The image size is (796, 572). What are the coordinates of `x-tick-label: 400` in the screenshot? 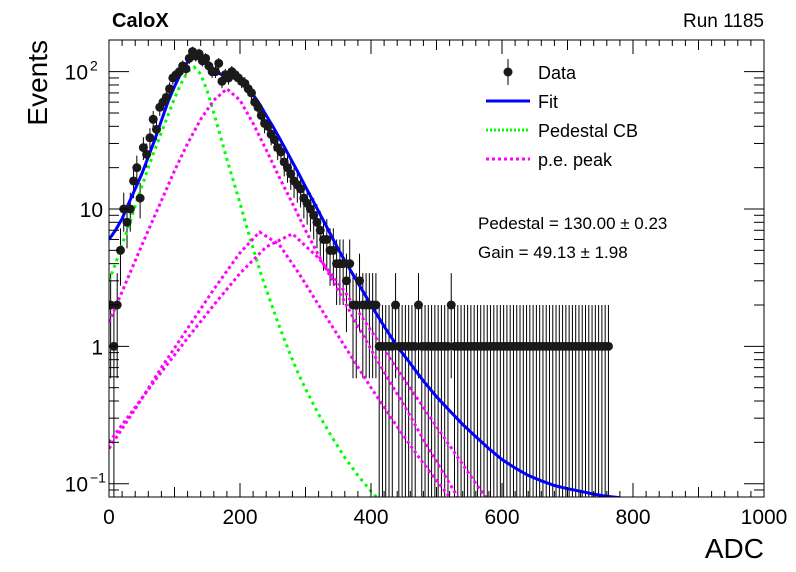 It's located at (370, 517).